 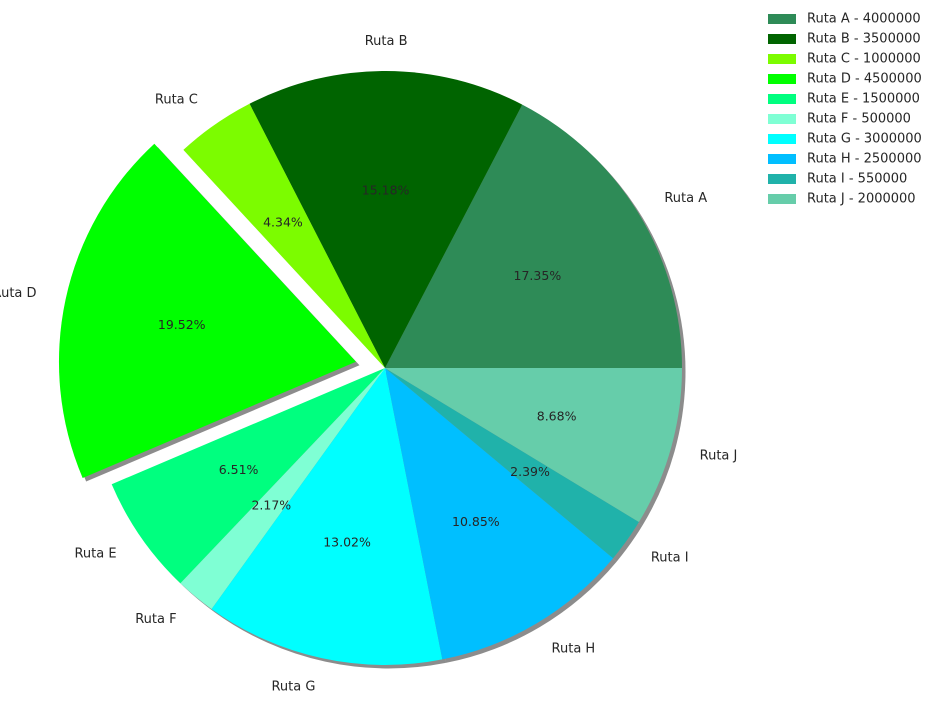 I want to click on legend-entry-ruta-d: Ruta D - 4500000, so click(x=864, y=79).